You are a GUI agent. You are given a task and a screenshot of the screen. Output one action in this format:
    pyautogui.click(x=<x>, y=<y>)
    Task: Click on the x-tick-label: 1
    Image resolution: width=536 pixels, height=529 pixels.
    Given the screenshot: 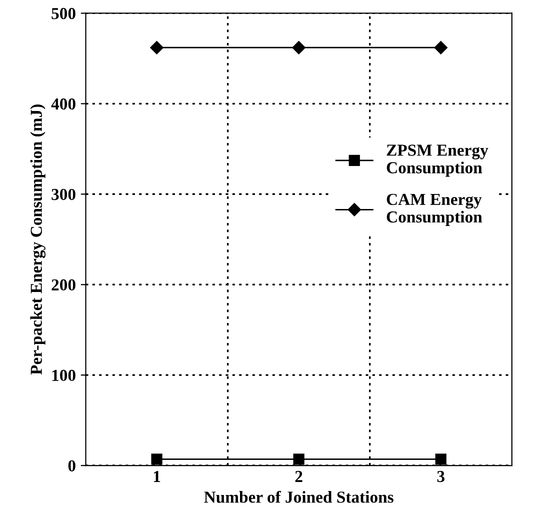 What is the action you would take?
    pyautogui.click(x=157, y=476)
    